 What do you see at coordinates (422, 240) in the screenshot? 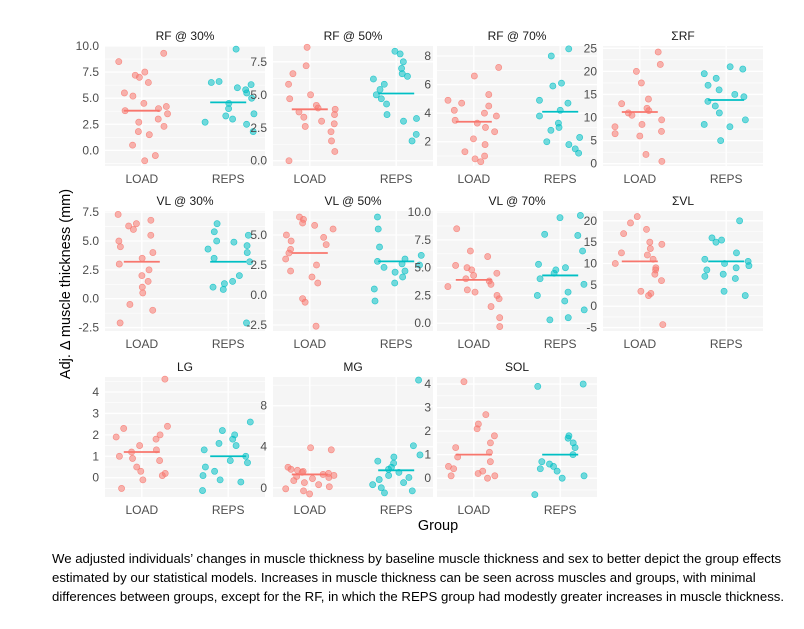
I see `y-tick-label: 7.5` at bounding box center [422, 240].